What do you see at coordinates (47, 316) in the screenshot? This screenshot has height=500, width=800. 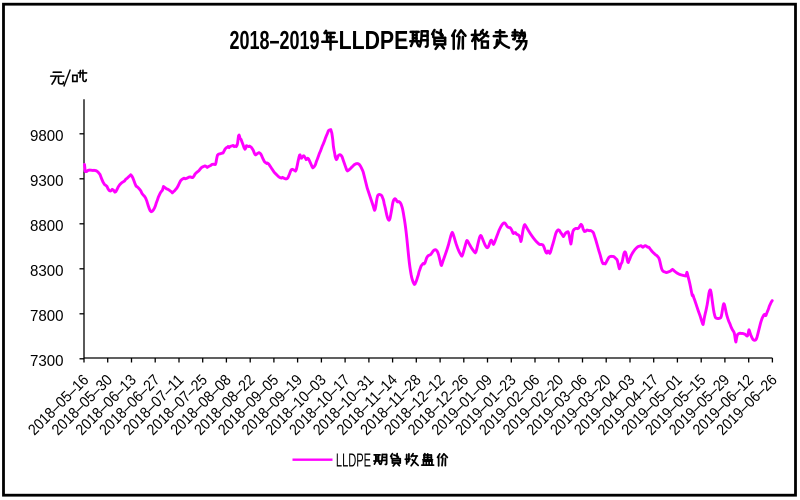 I see `svg-text: 7800` at bounding box center [47, 316].